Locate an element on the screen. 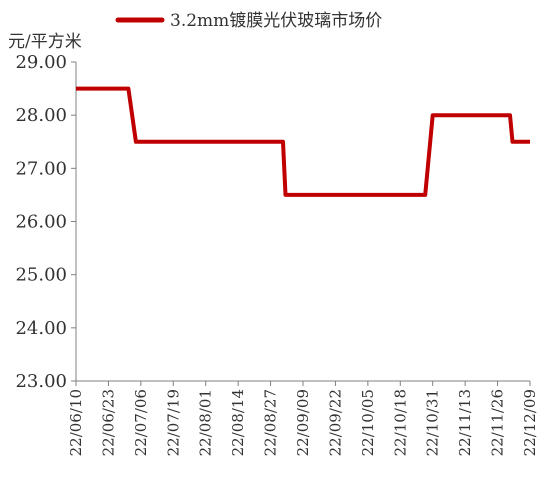  x-tick-label: 22/08/14 is located at coordinates (238, 422).